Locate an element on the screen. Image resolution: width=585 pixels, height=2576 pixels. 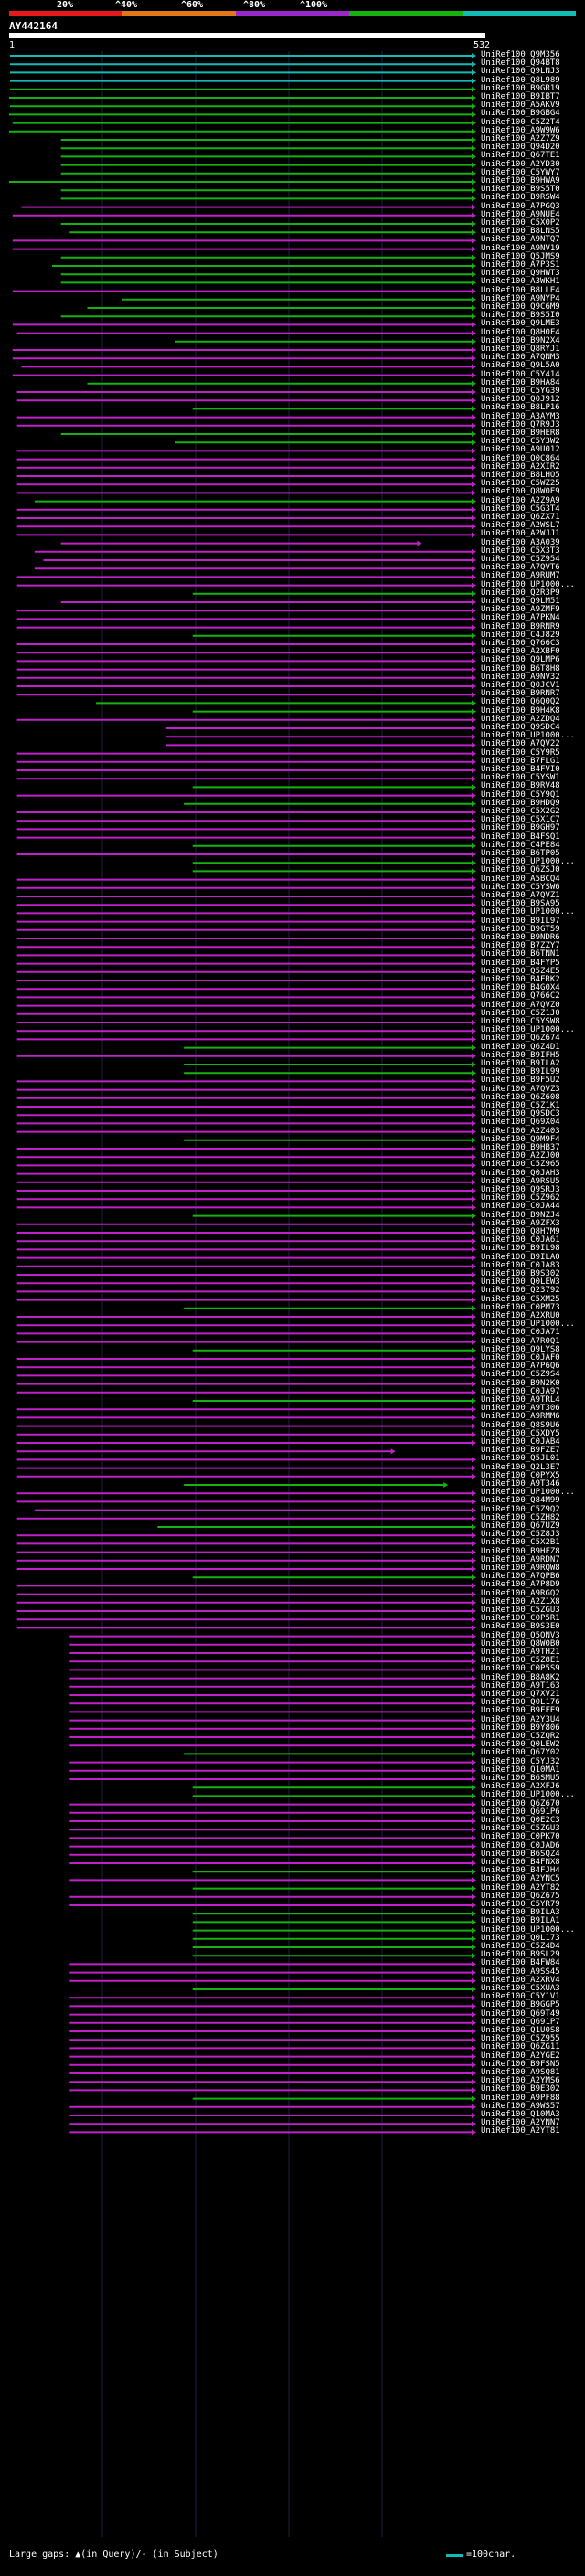
hit-label: UniRef100_A2WSL7 is located at coordinates (520, 526).